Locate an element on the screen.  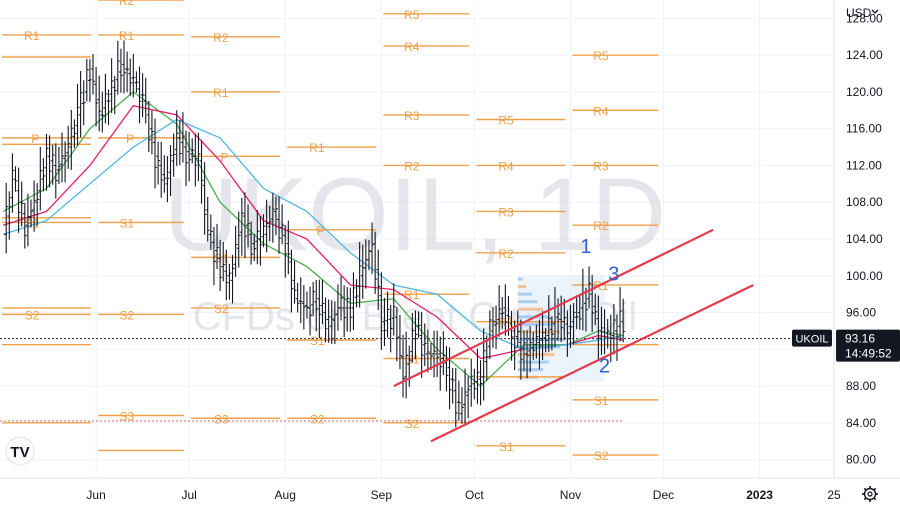
currency-selector: USD is located at coordinates (859, 13).